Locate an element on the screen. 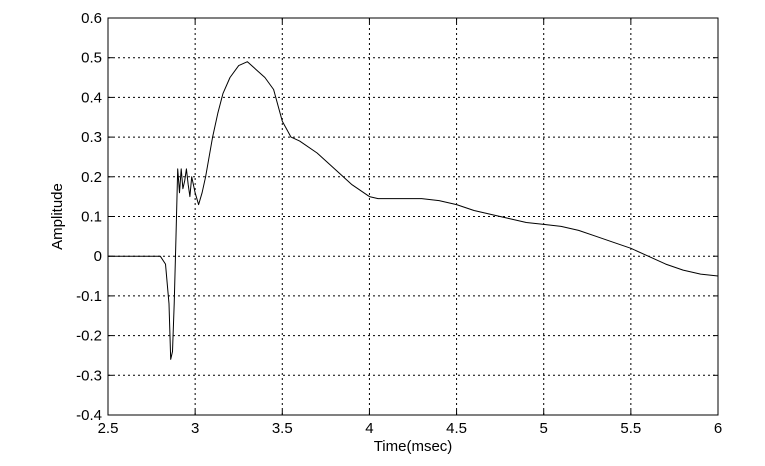 Image resolution: width=765 pixels, height=466 pixels. y-tick-label: -0.1 is located at coordinates (89, 296).